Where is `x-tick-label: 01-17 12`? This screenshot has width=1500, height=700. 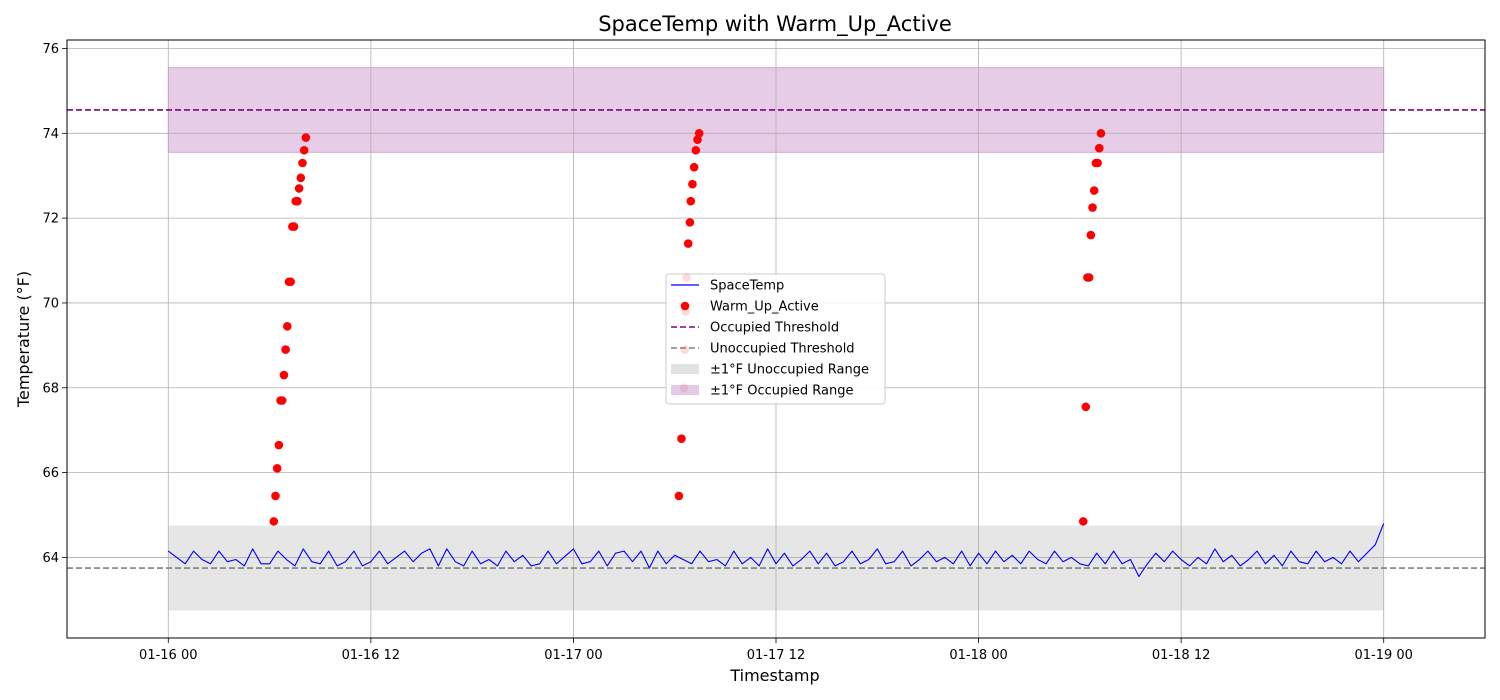 x-tick-label: 01-17 12 is located at coordinates (776, 655).